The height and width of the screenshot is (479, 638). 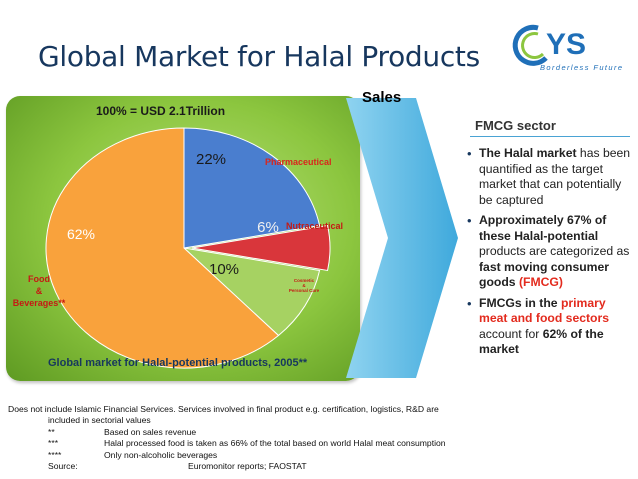 I want to click on fmcg-title: FMCG sector, so click(x=515, y=125).